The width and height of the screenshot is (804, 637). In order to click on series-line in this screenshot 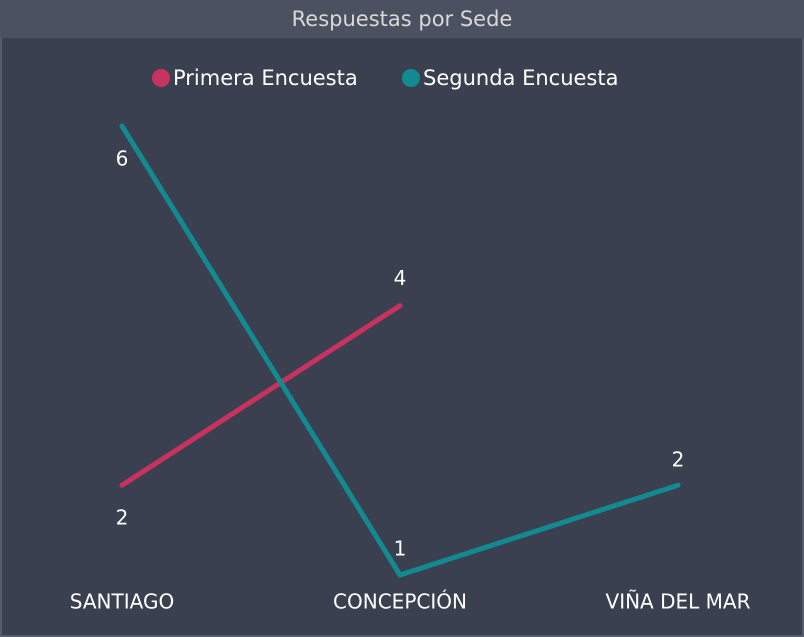, I will do `click(261, 395)`.